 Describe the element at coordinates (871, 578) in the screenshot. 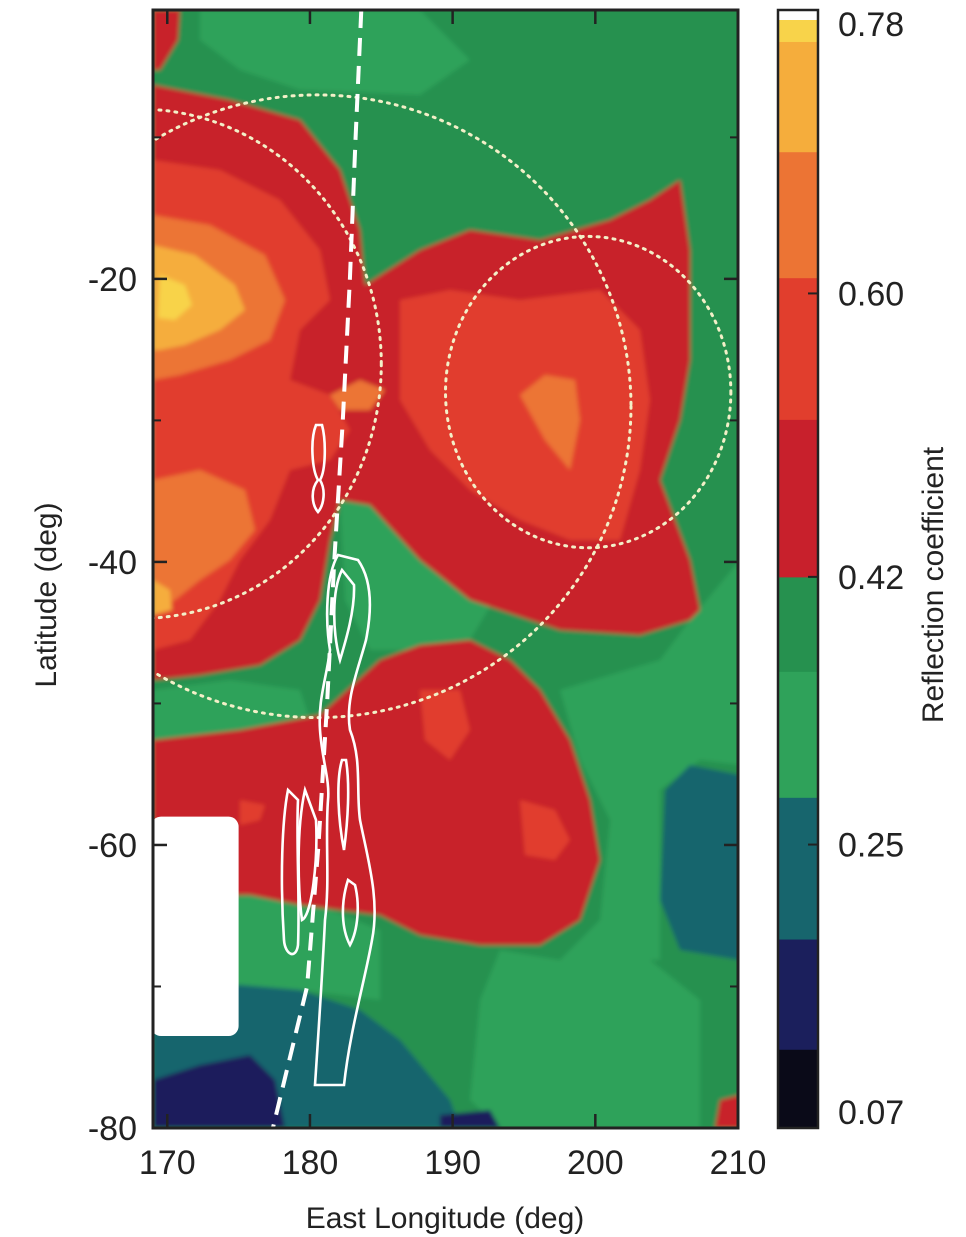

I see `colorbar-tick-label: 0.42` at that location.